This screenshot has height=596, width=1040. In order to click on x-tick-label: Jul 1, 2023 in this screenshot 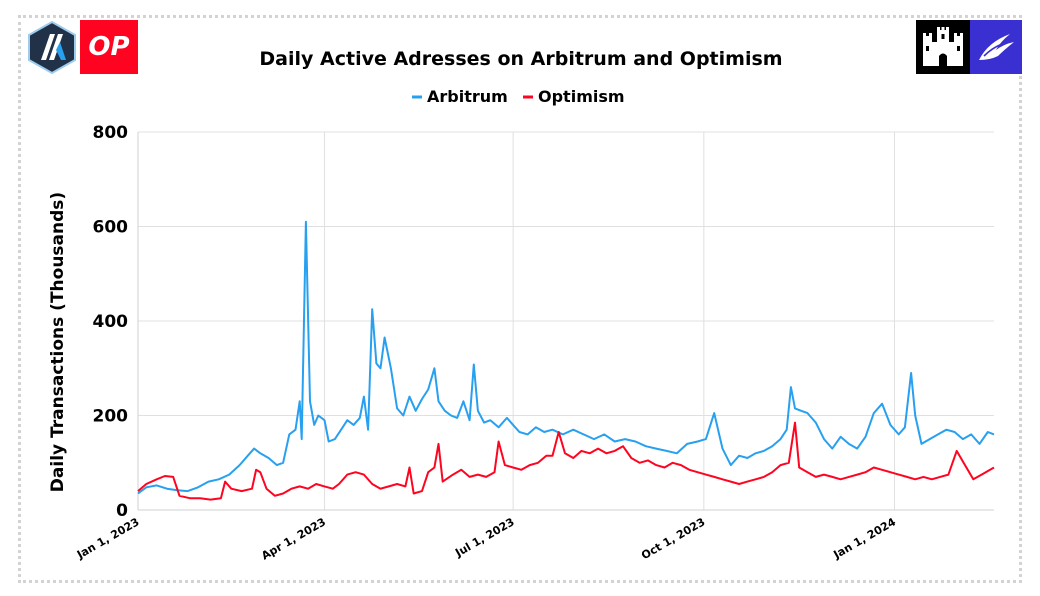, I will do `click(484, 537)`.